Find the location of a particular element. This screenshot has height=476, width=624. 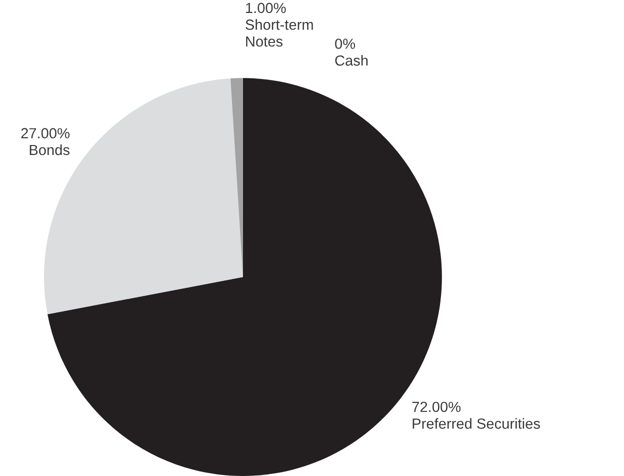

slice-label: Short-term Notes is located at coordinates (279, 33).